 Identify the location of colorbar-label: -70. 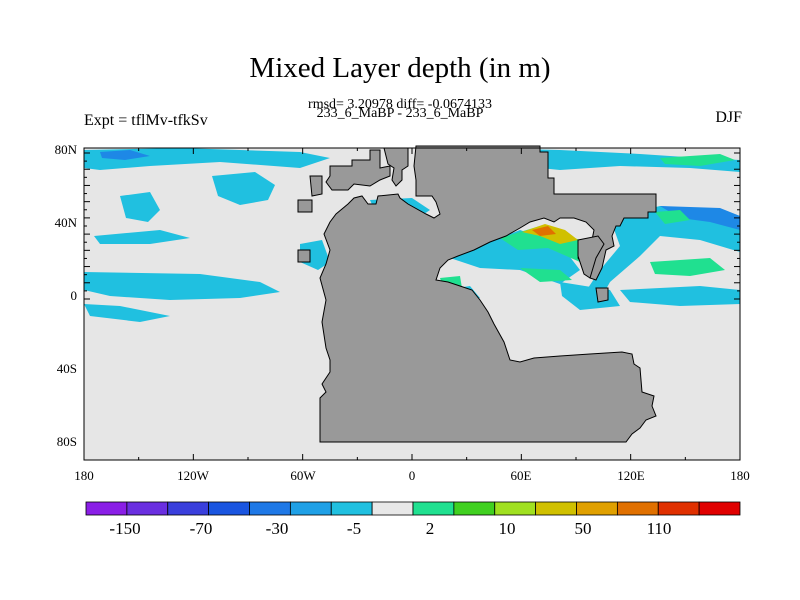
(201, 528).